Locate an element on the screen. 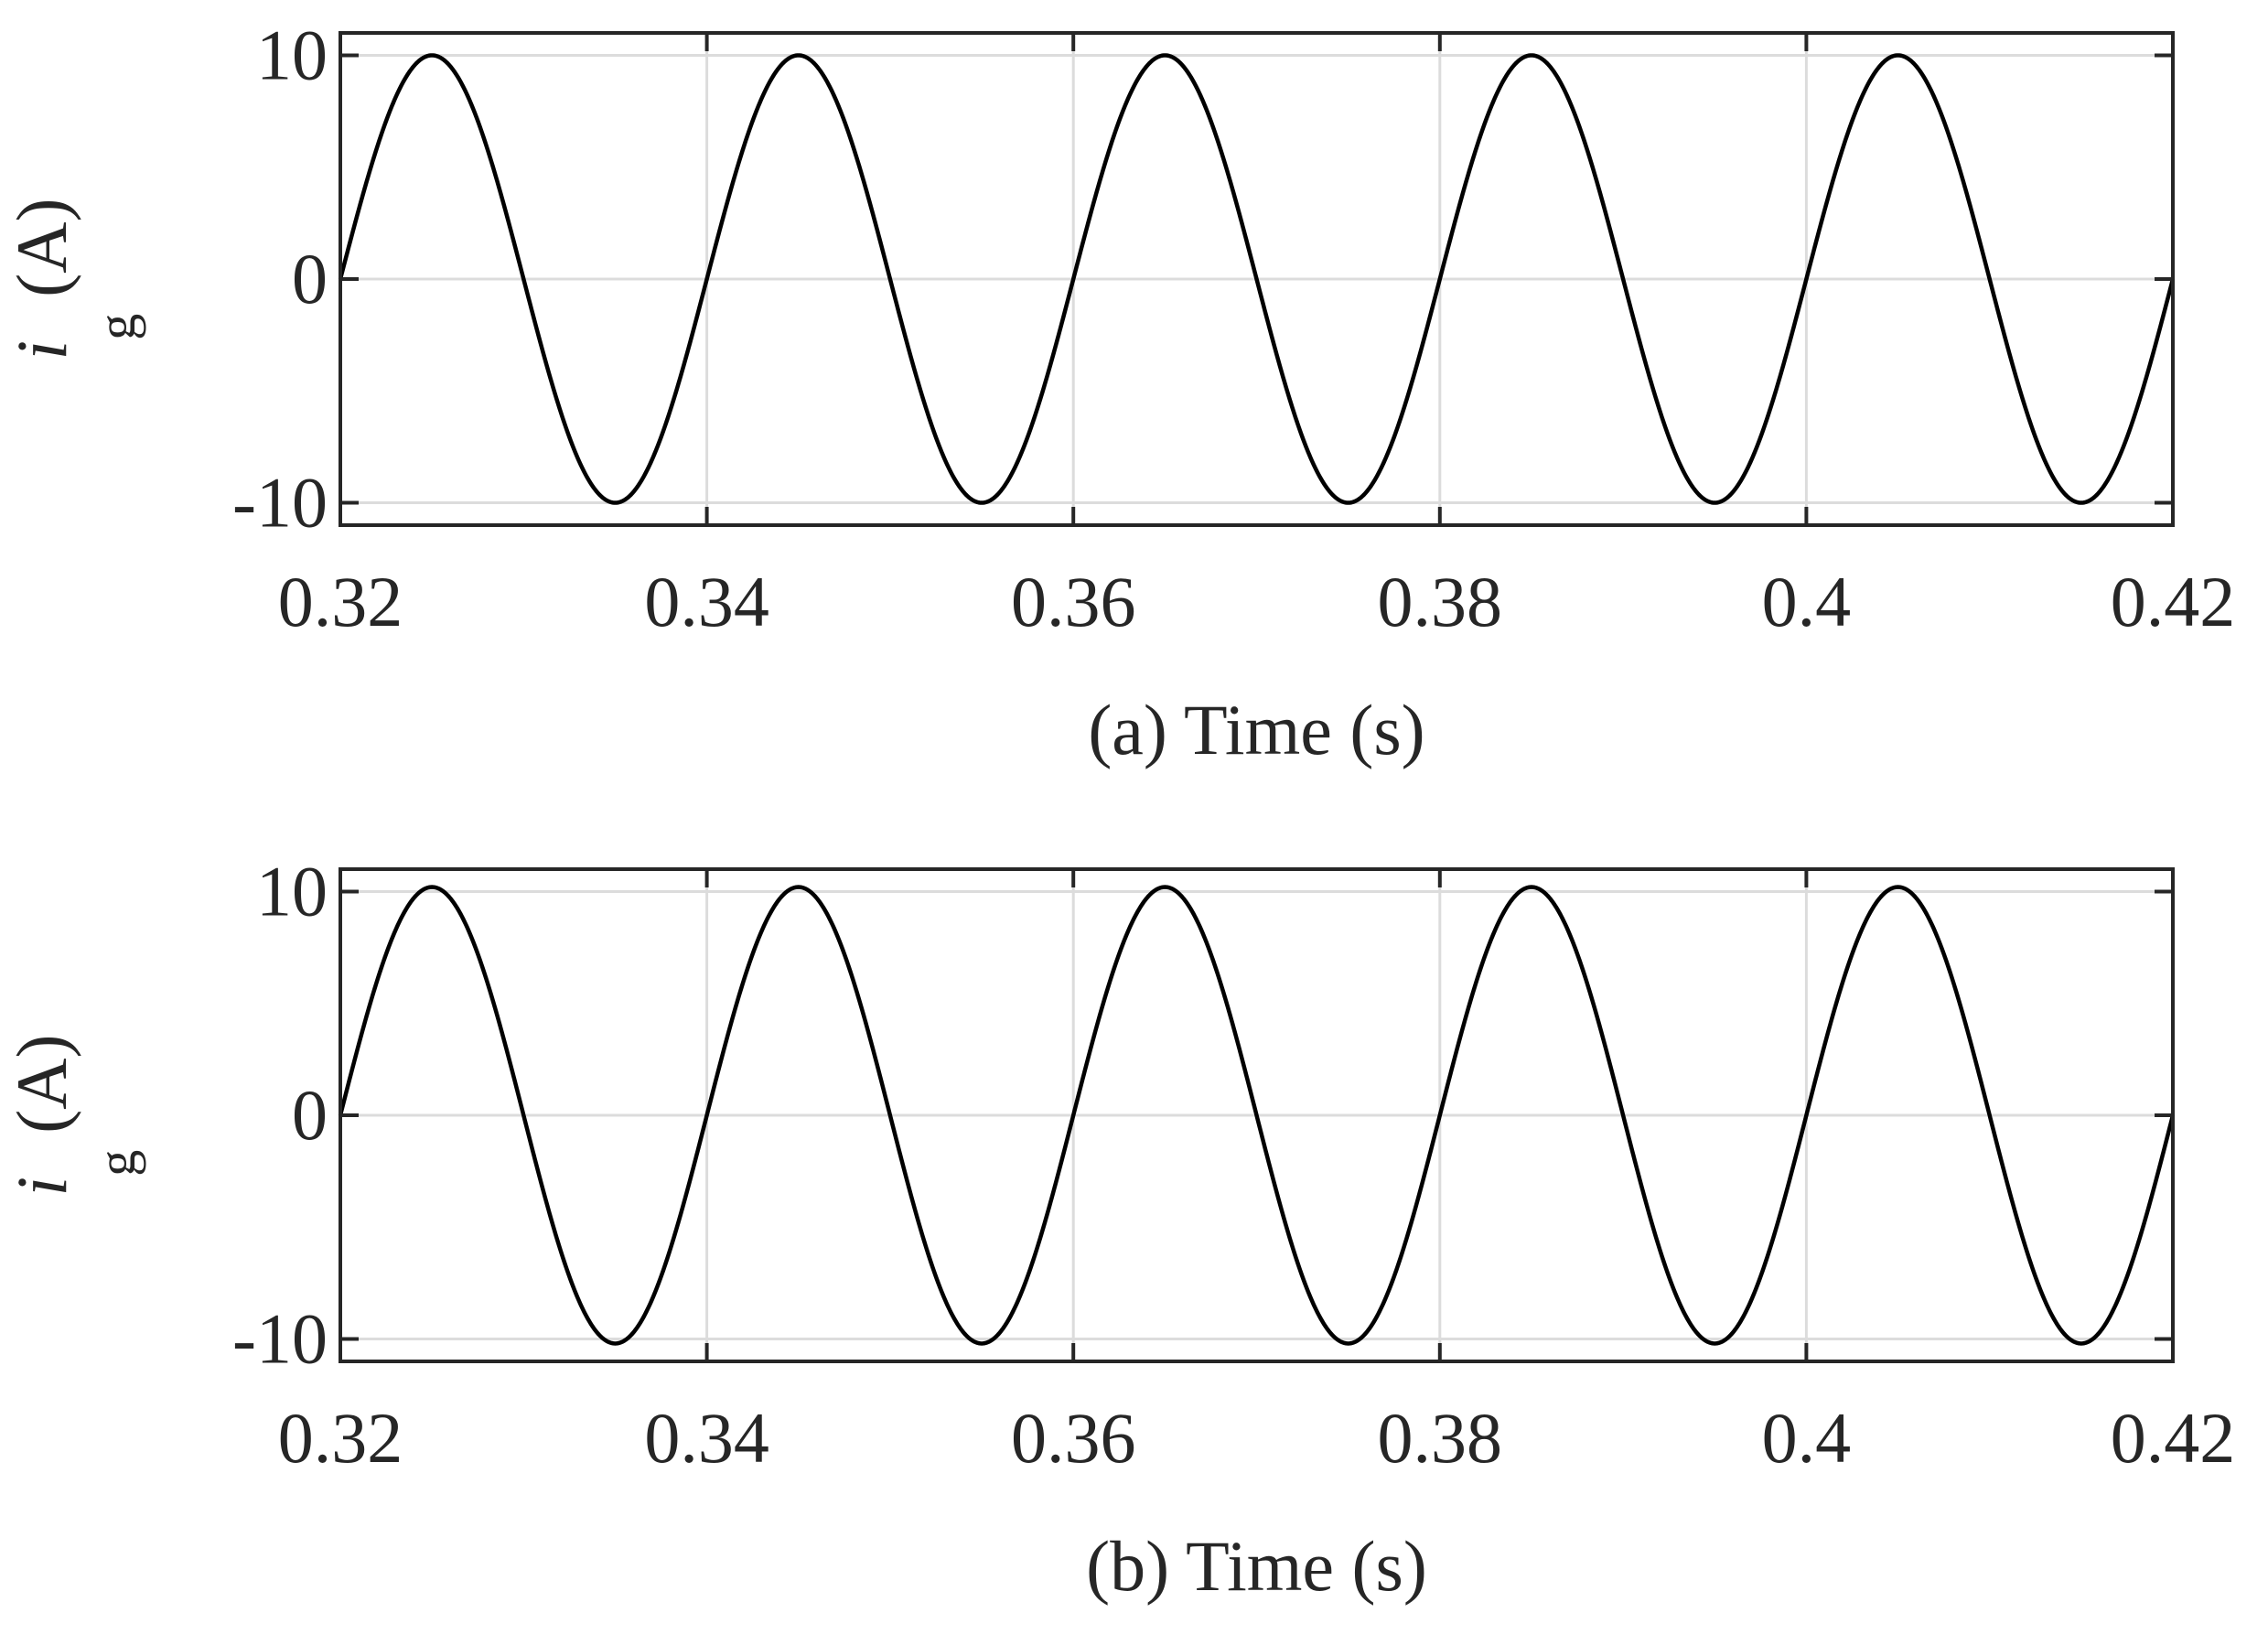 The height and width of the screenshot is (1645, 2268). x-axis-label: (a) Time (s) is located at coordinates (1256, 729).